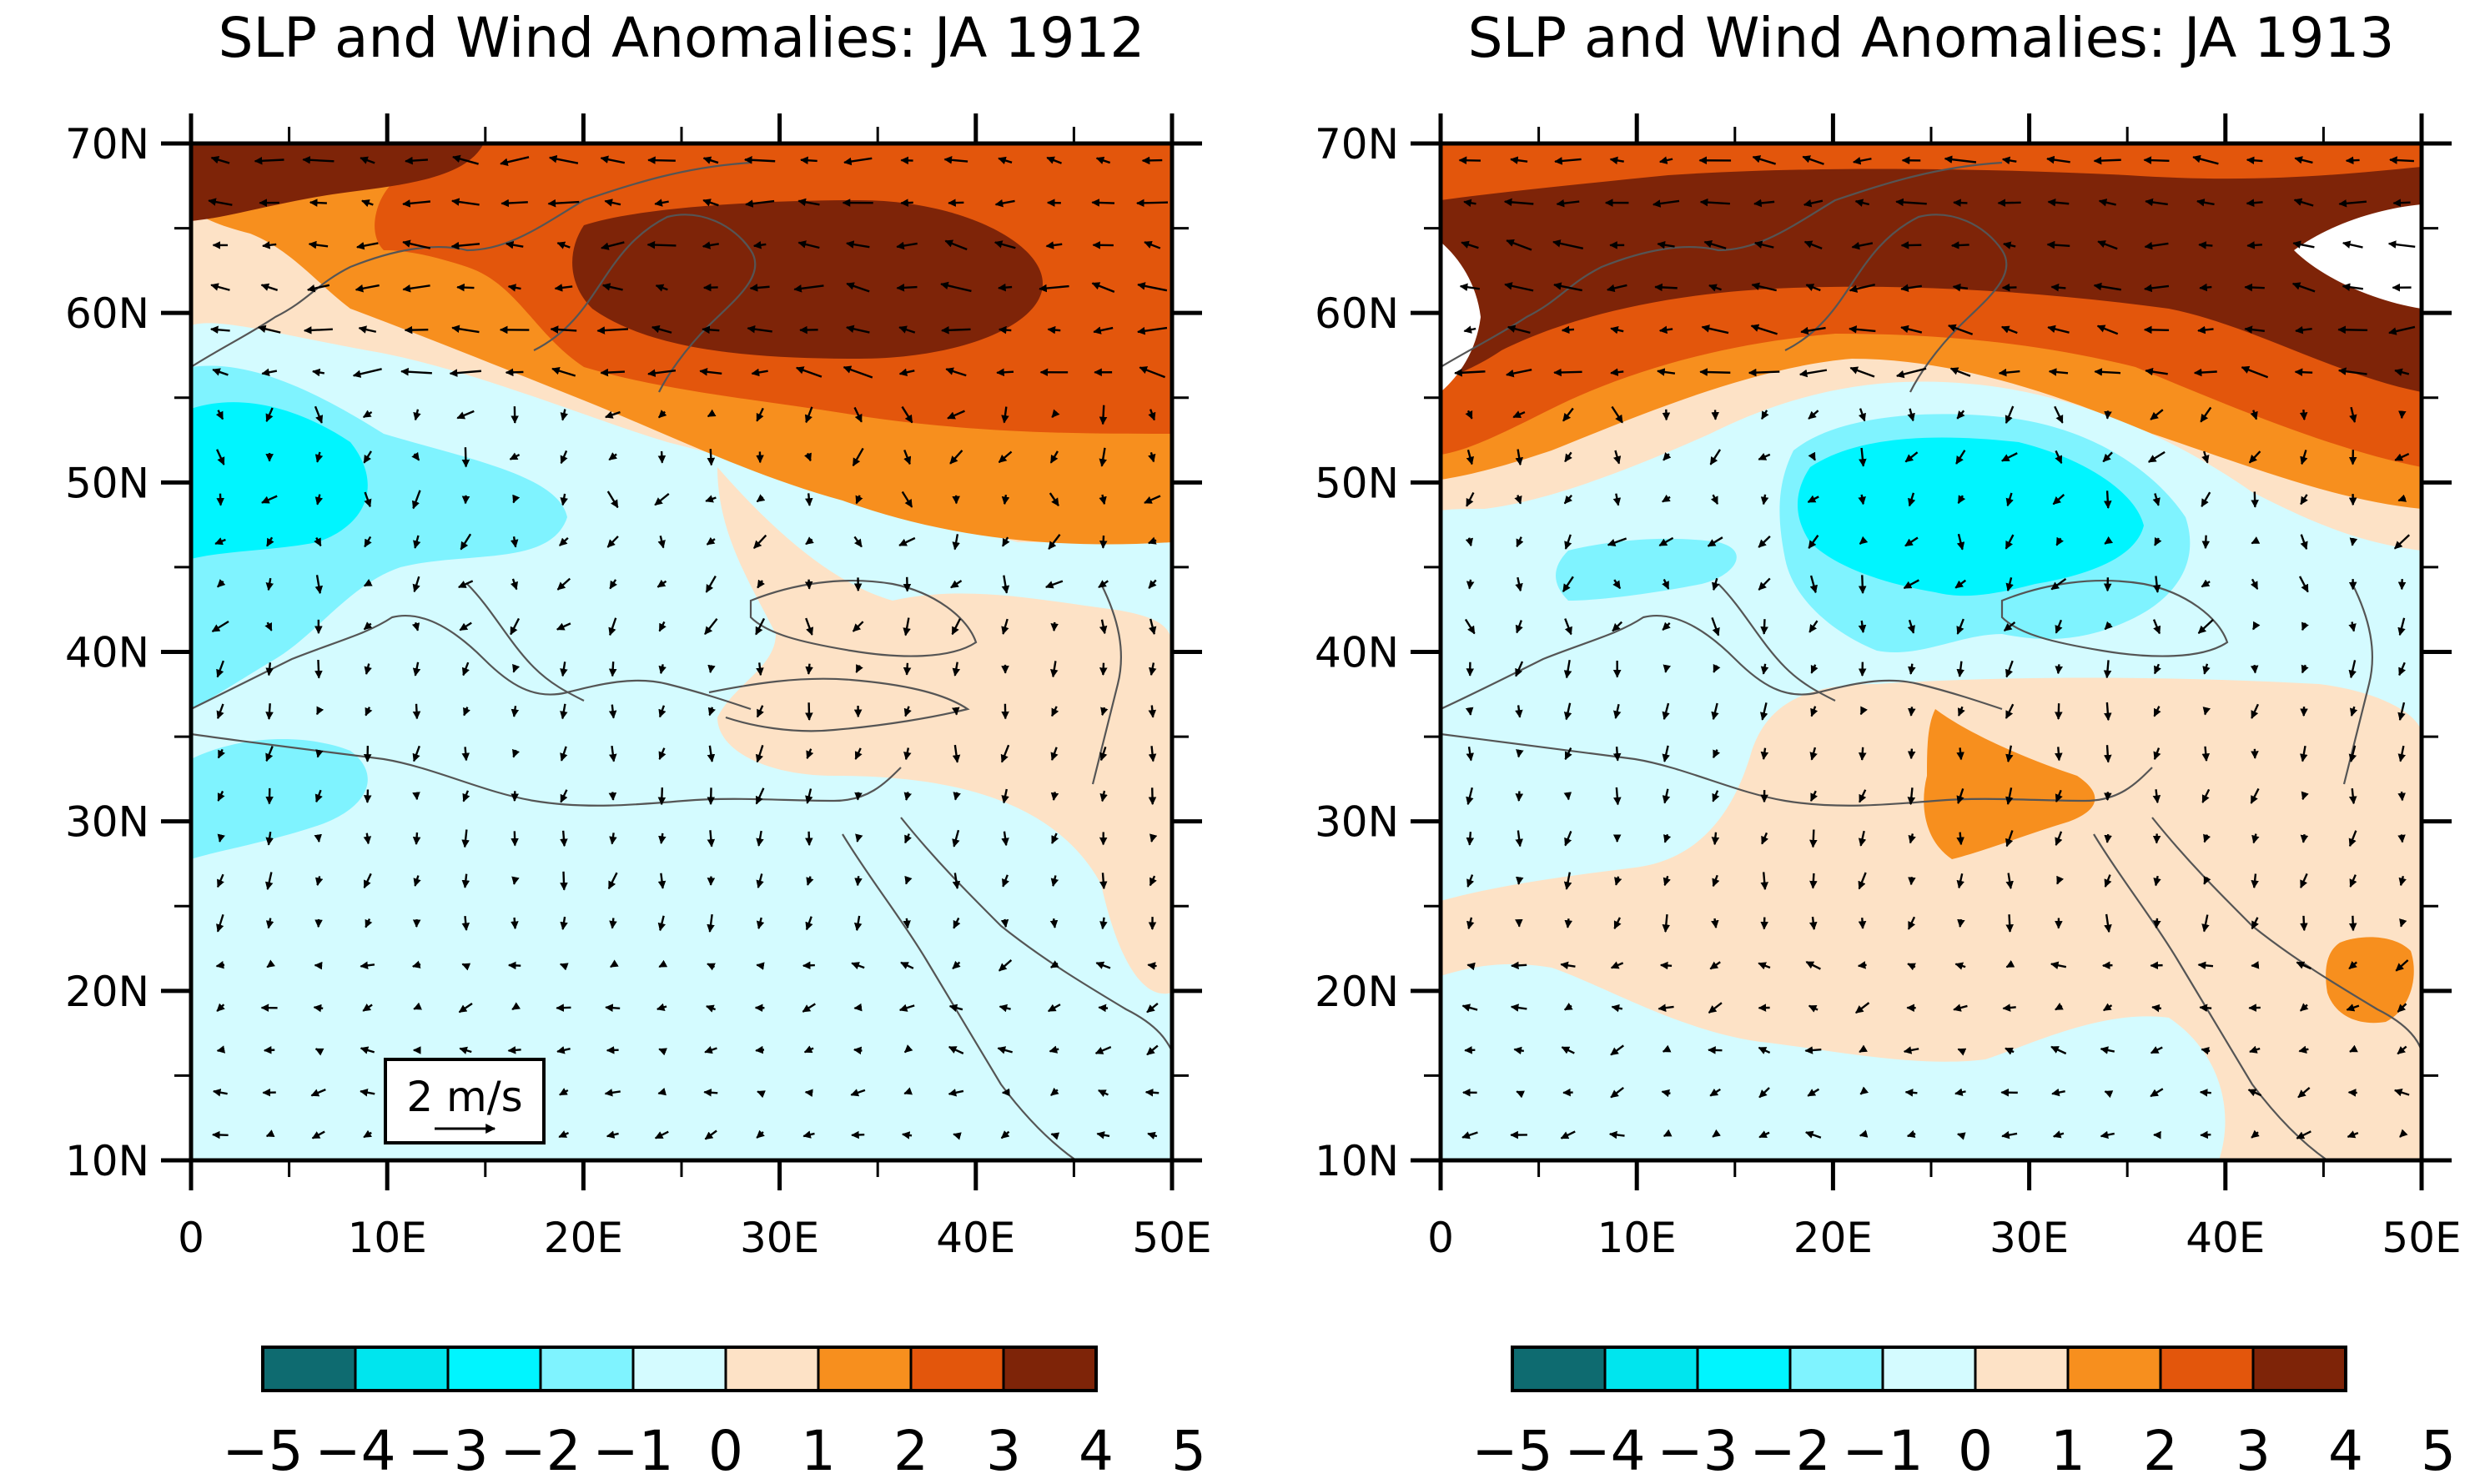 Image resolution: width=2485 pixels, height=1484 pixels. Describe the element at coordinates (1637, 1238) in the screenshot. I see `x-tick-label-1913: 10E` at that location.